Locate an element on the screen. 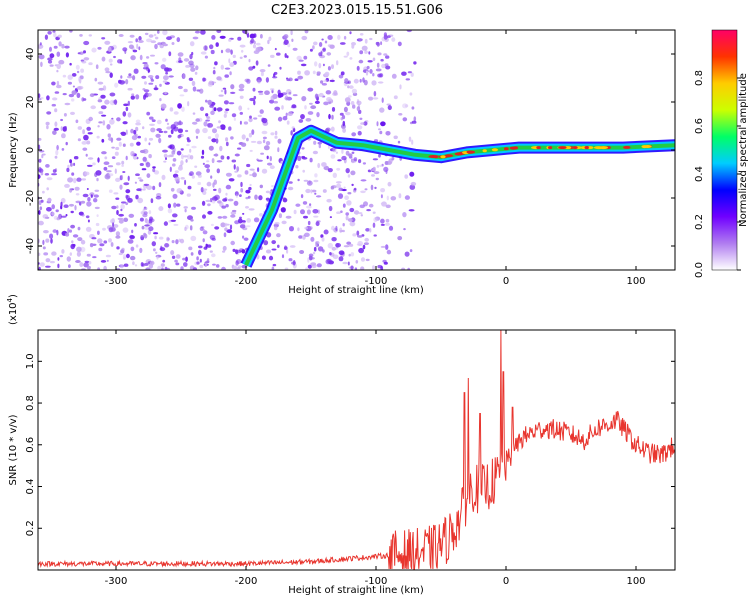 This screenshot has width=750, height=604. snr-x-tick-label: -200 is located at coordinates (246, 581).